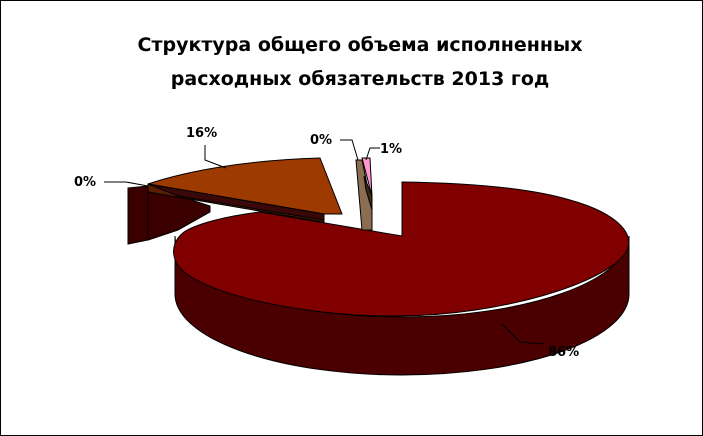 The width and height of the screenshot is (703, 436). I want to click on slice-1-side, so click(368, 193).